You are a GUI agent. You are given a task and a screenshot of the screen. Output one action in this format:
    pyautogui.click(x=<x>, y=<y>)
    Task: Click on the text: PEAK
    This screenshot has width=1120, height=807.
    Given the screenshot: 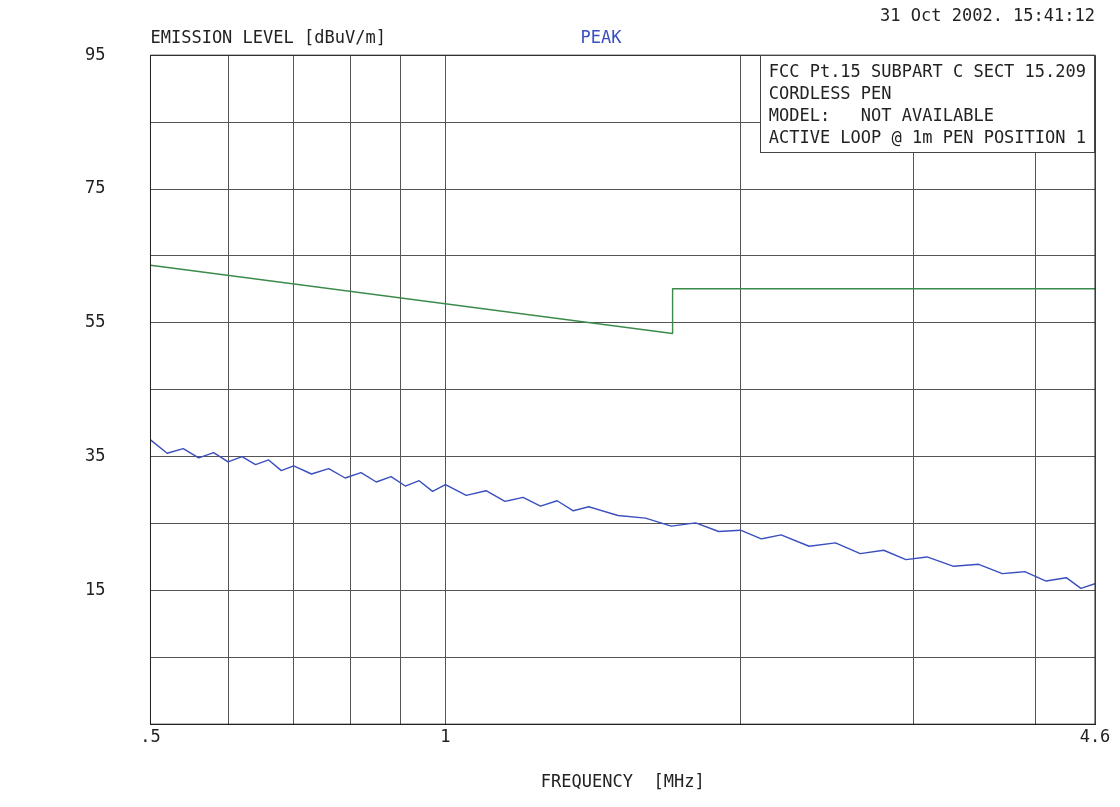 What is the action you would take?
    pyautogui.click(x=601, y=37)
    